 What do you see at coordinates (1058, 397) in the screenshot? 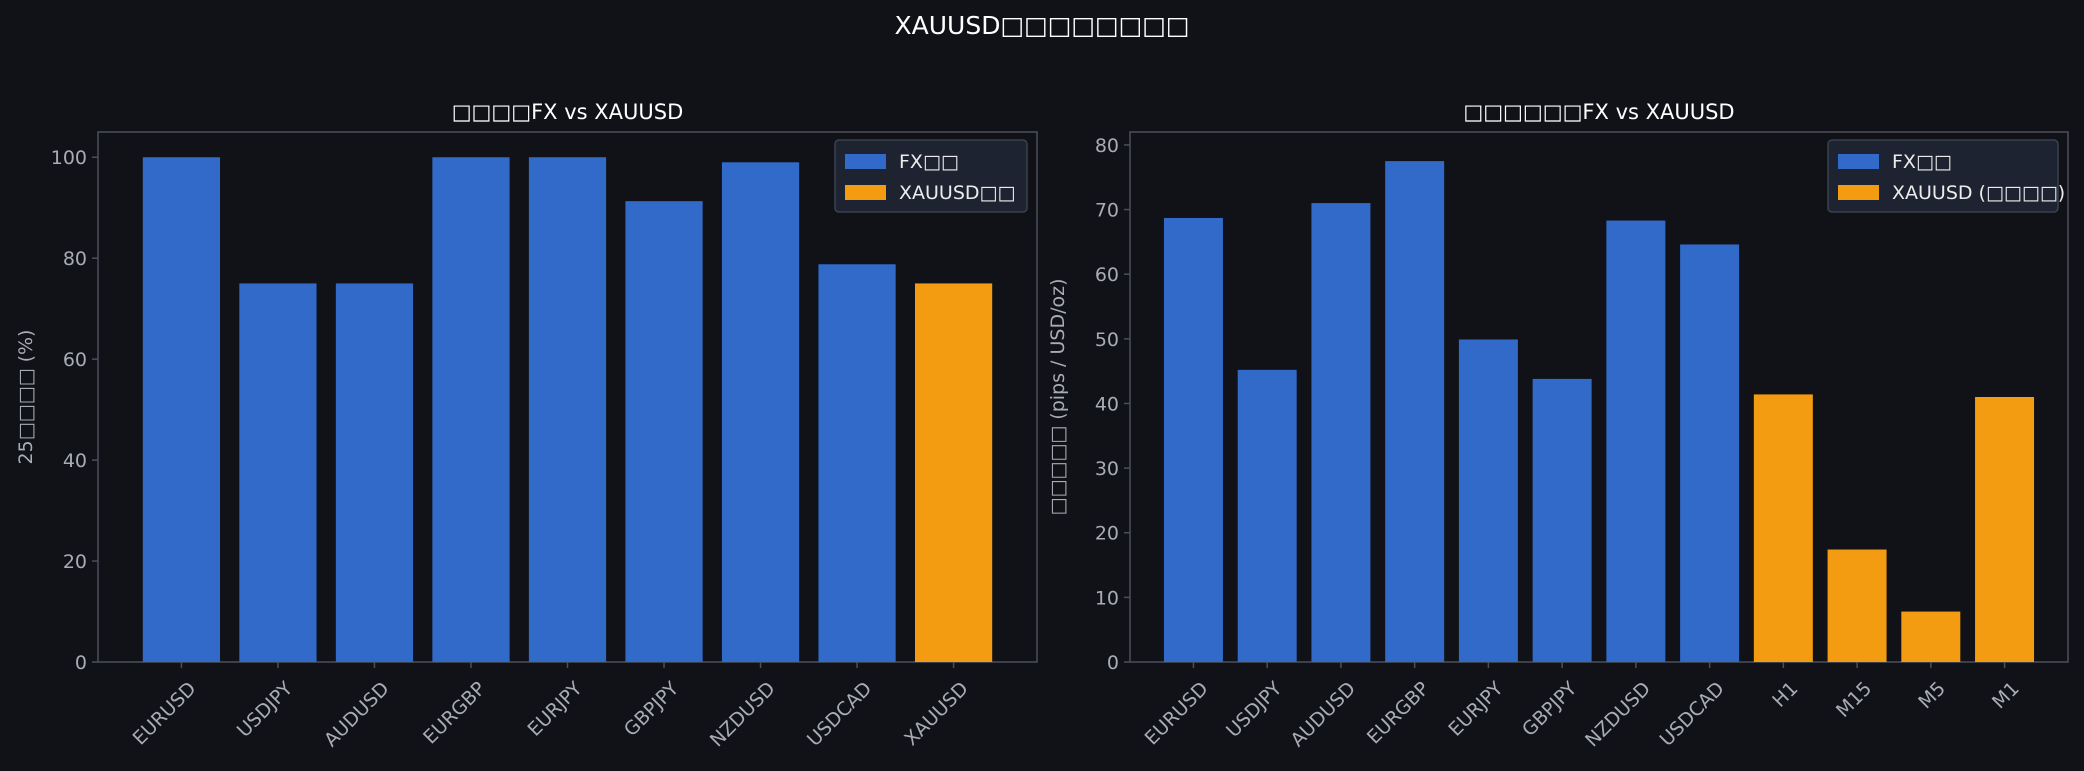
I see `y-axis-label: □□□□□ (pips / USD/oz)` at bounding box center [1058, 397].